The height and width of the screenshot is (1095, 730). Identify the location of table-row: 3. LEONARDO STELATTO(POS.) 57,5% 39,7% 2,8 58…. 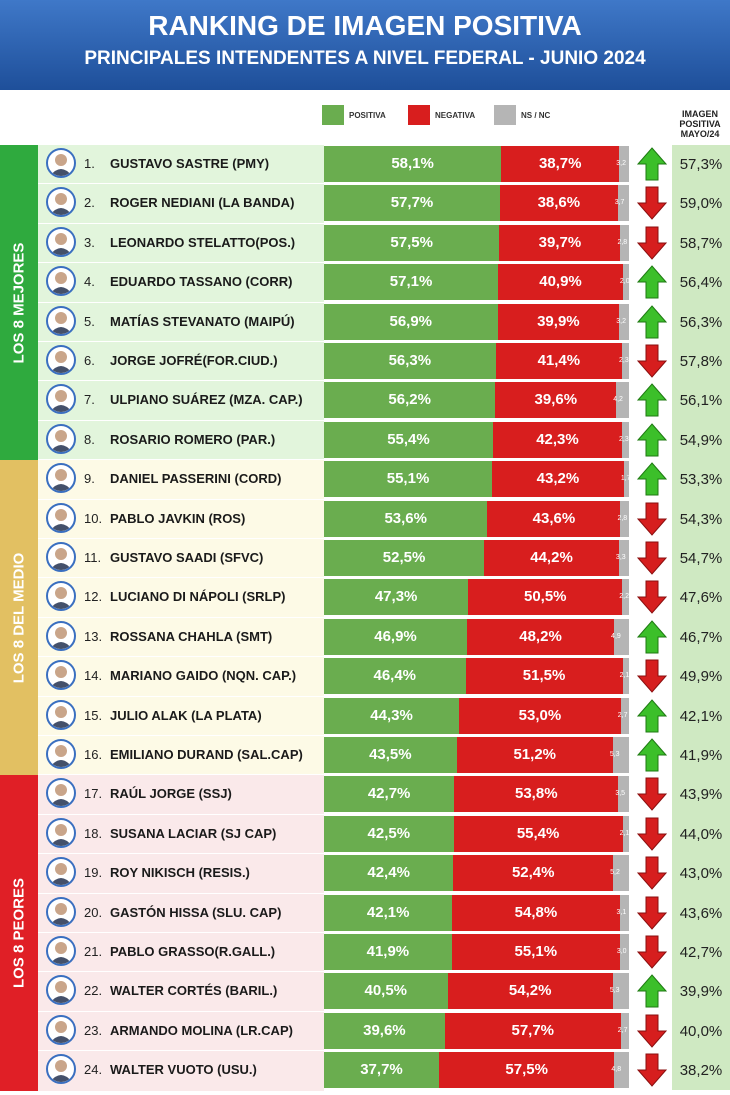
(365, 243).